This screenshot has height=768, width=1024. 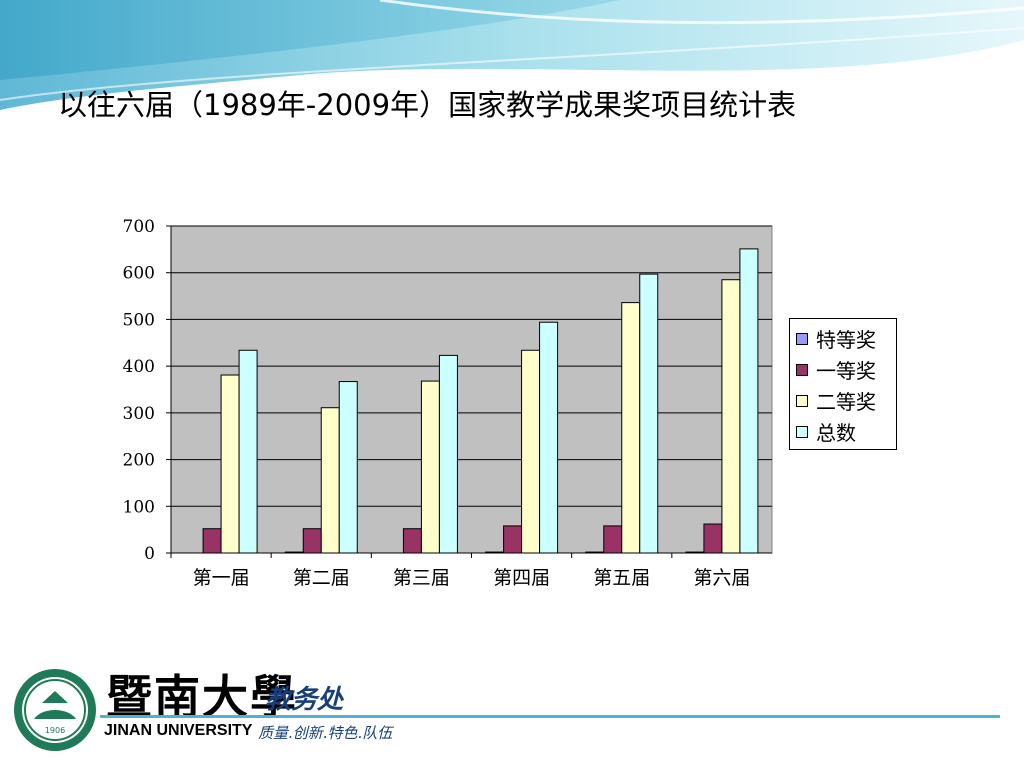 What do you see at coordinates (550, 716) in the screenshot?
I see `footer-divider` at bounding box center [550, 716].